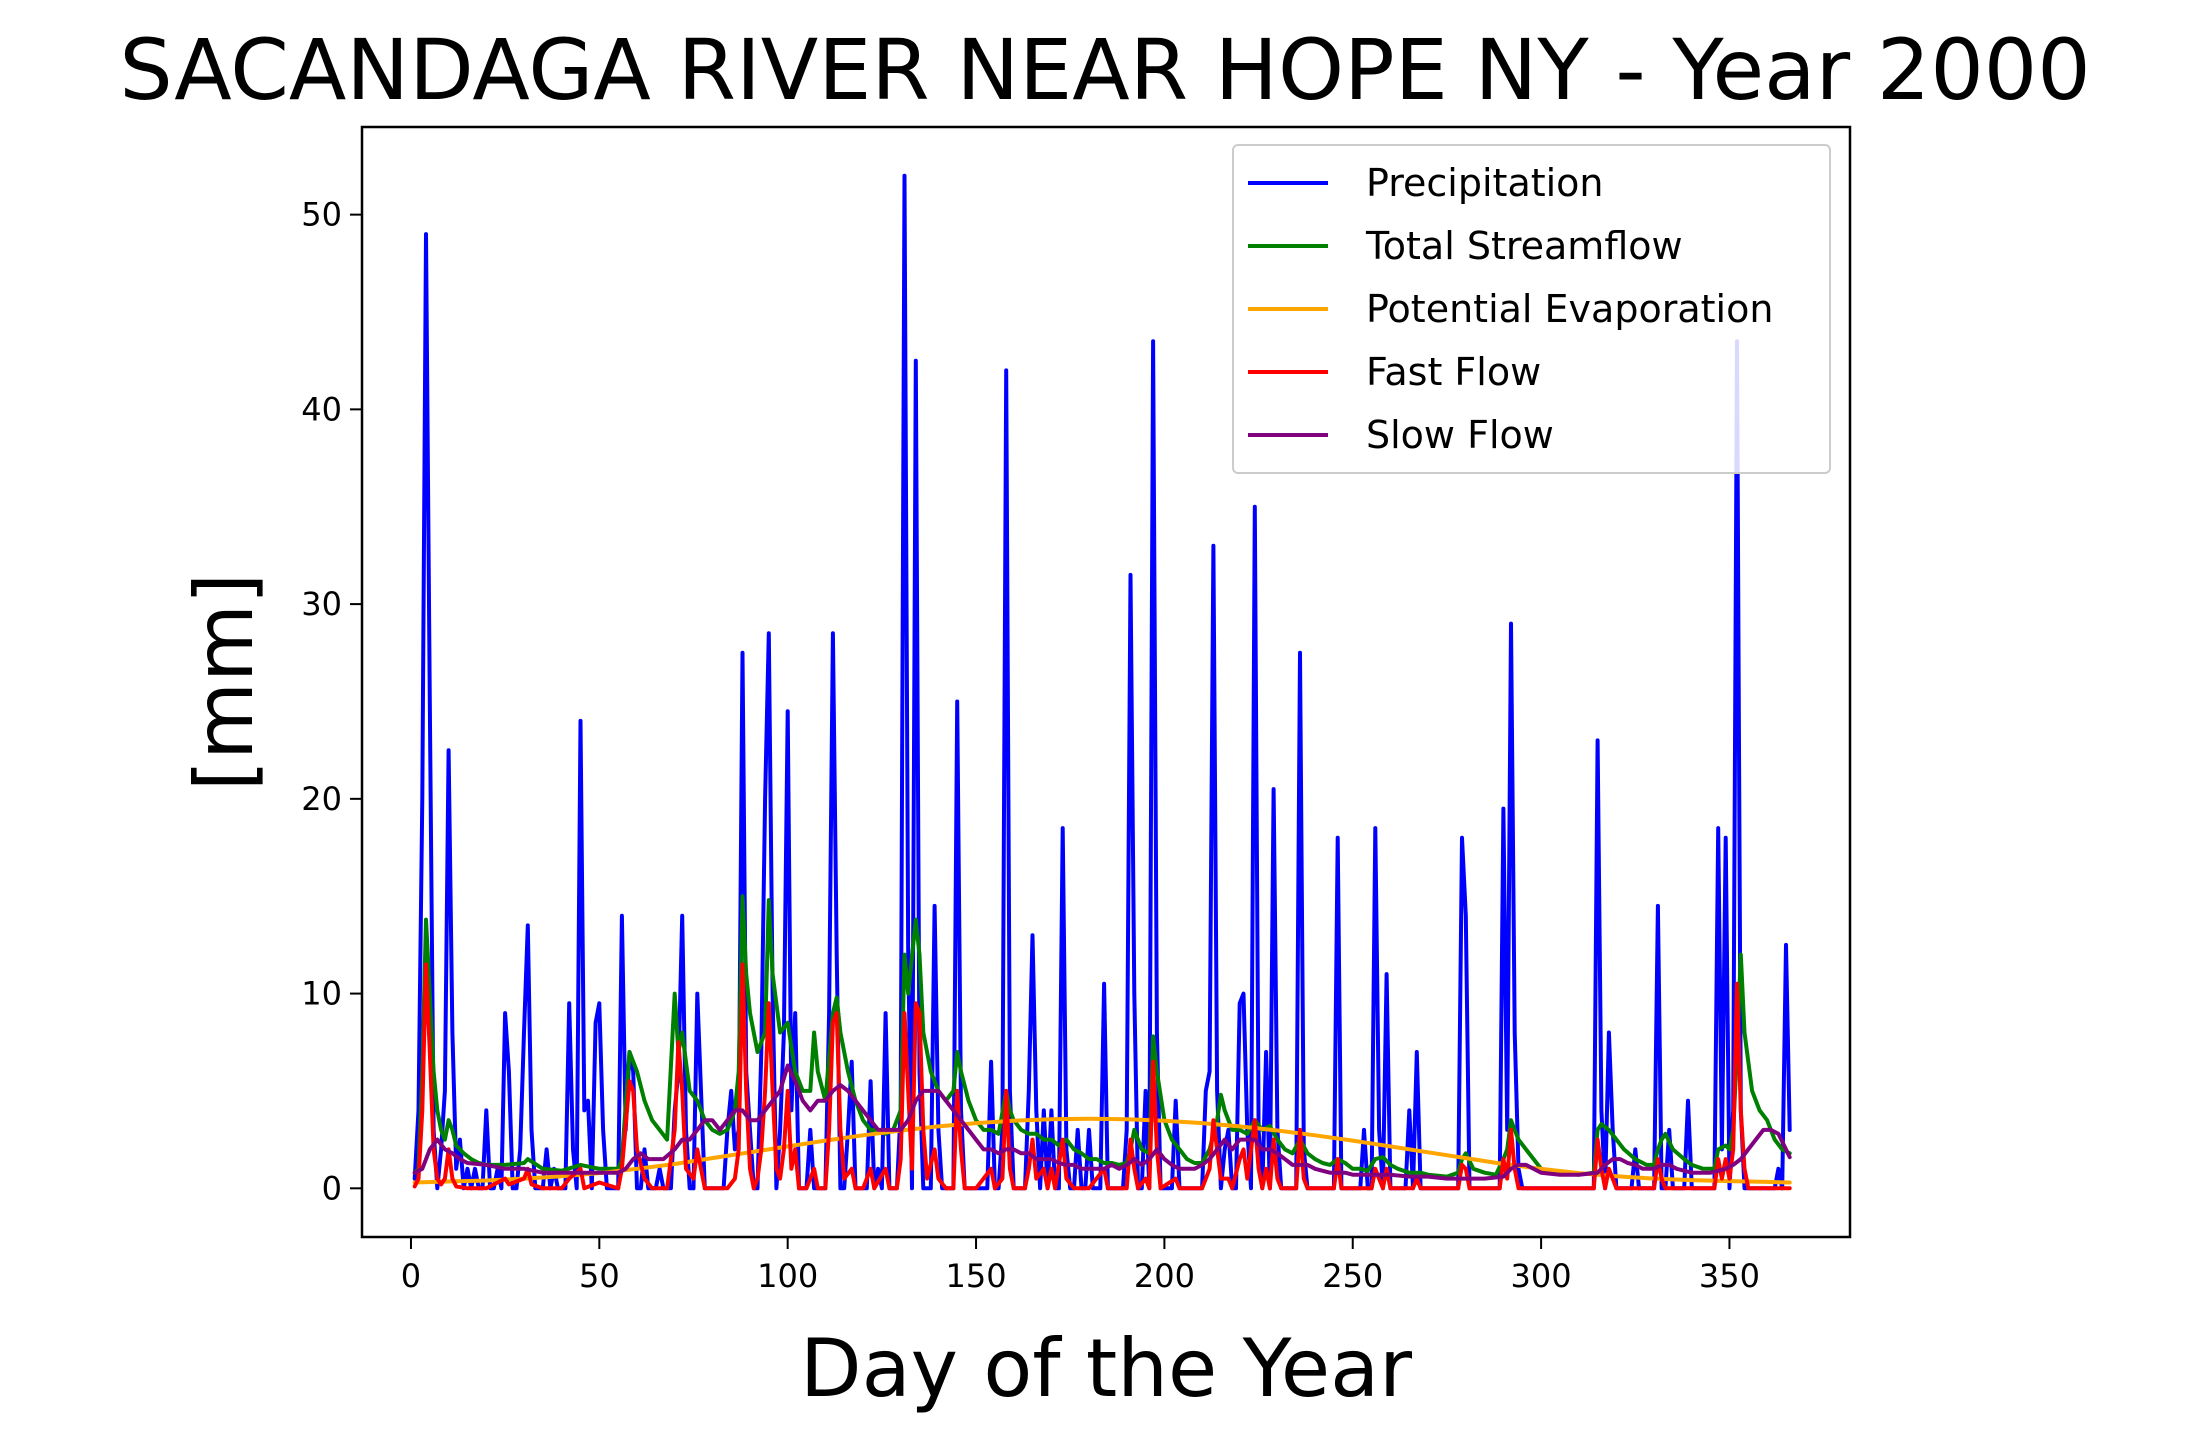 Image resolution: width=2209 pixels, height=1442 pixels. Describe the element at coordinates (321, 604) in the screenshot. I see `y-tick-label: 30` at that location.